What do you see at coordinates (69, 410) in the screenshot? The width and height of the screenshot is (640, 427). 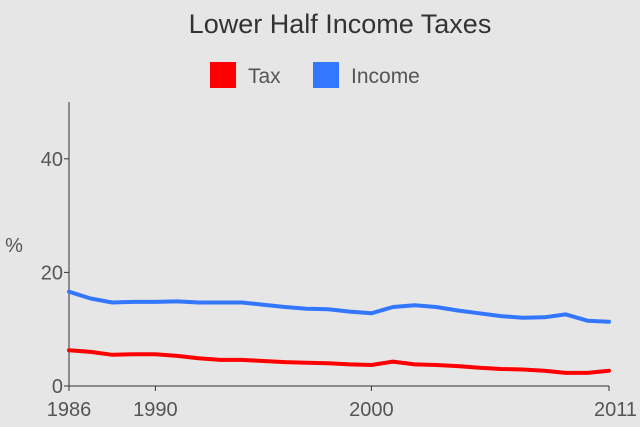 I see `x-tick-label: 1986` at bounding box center [69, 410].